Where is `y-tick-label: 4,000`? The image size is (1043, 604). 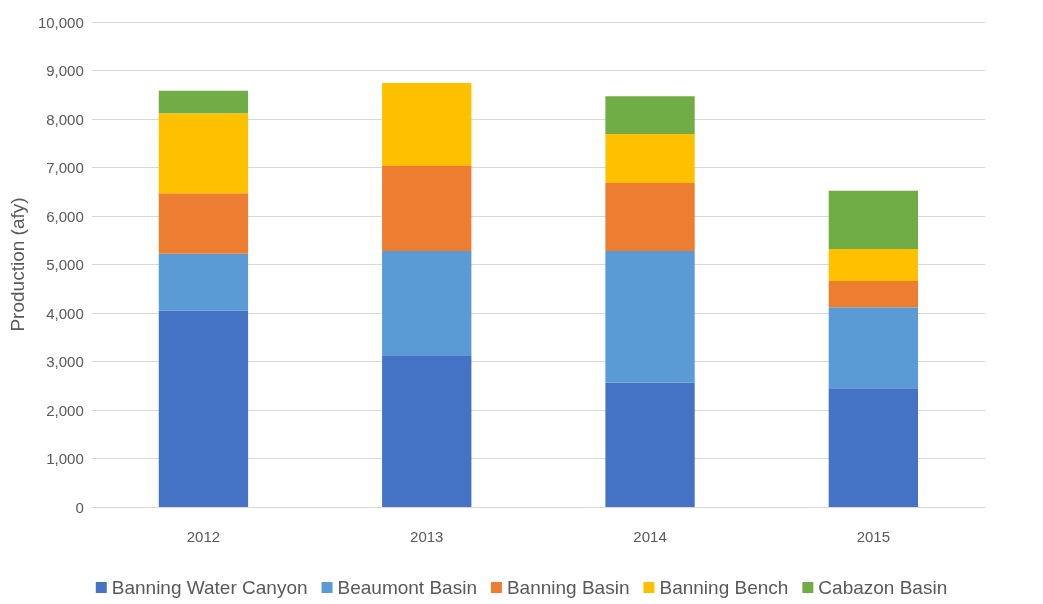 y-tick-label: 4,000 is located at coordinates (65, 313).